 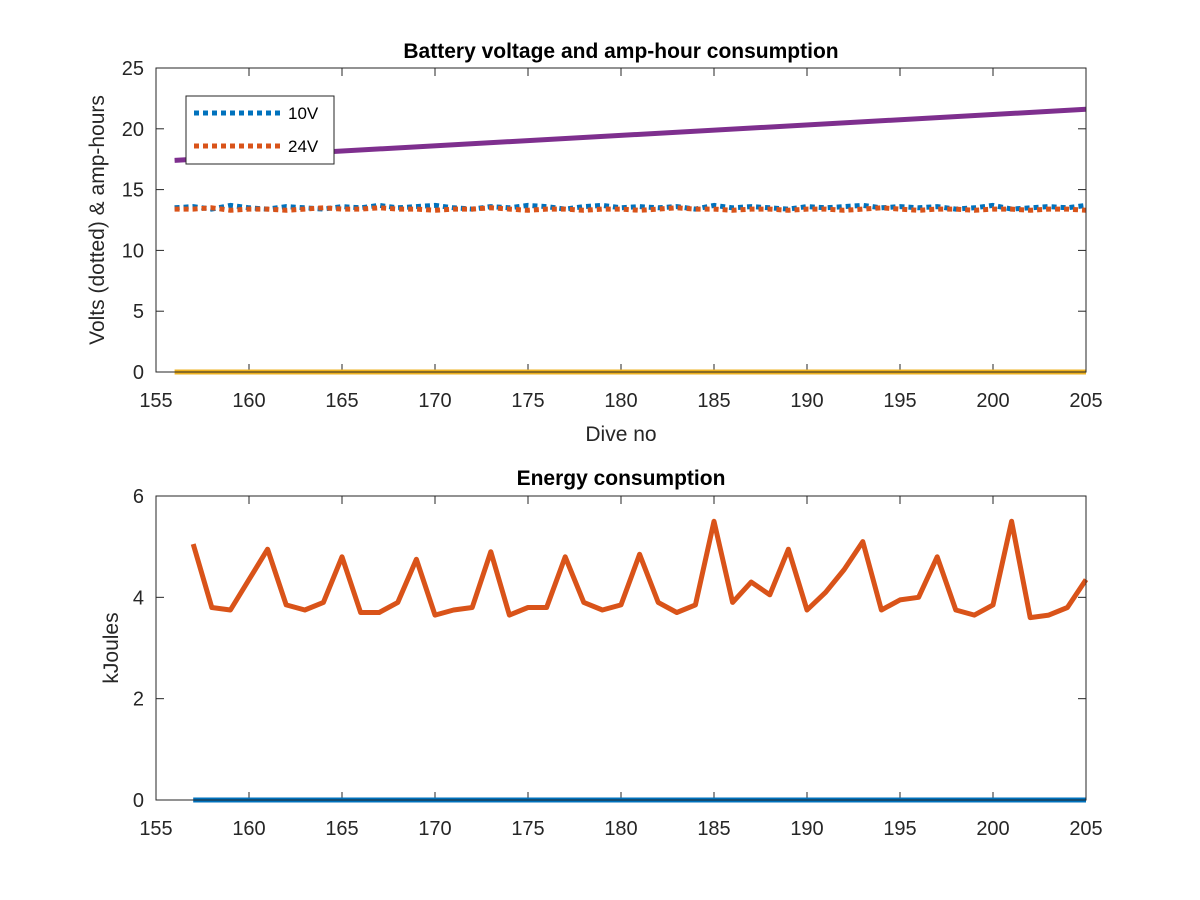 I want to click on voltage-y-tick-label: 25, so click(x=133, y=69).